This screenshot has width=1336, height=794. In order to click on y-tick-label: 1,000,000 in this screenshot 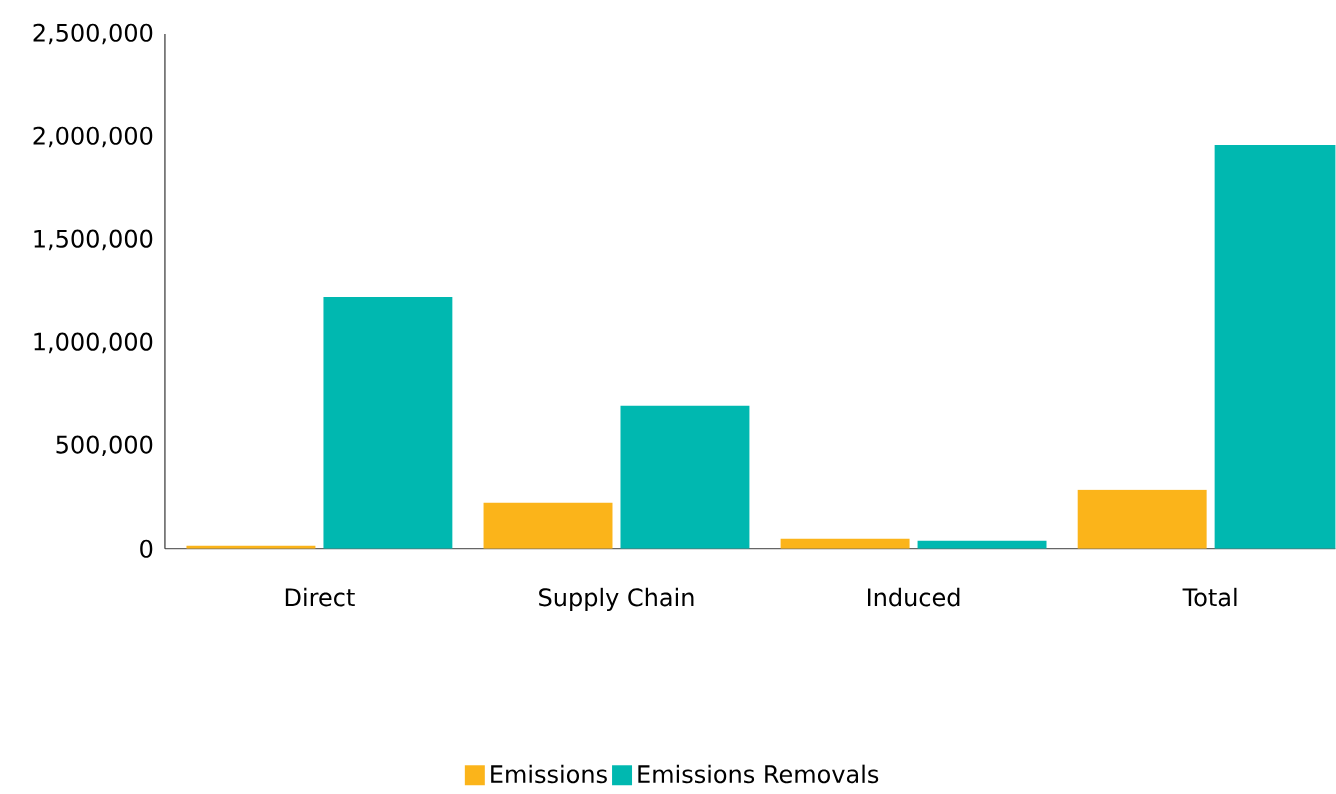, I will do `click(93, 343)`.